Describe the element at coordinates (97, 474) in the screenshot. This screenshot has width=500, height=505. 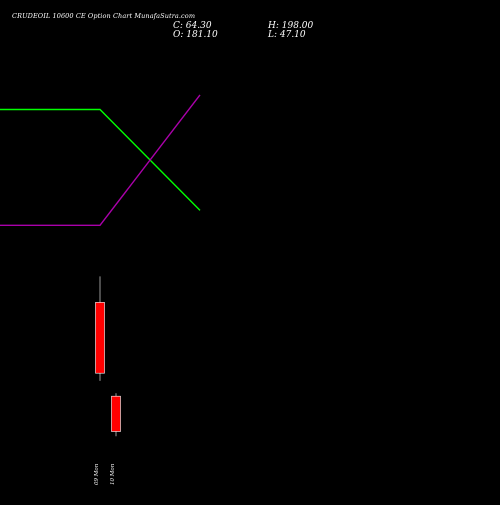
I see `x-tick-label: 09 Mon` at that location.